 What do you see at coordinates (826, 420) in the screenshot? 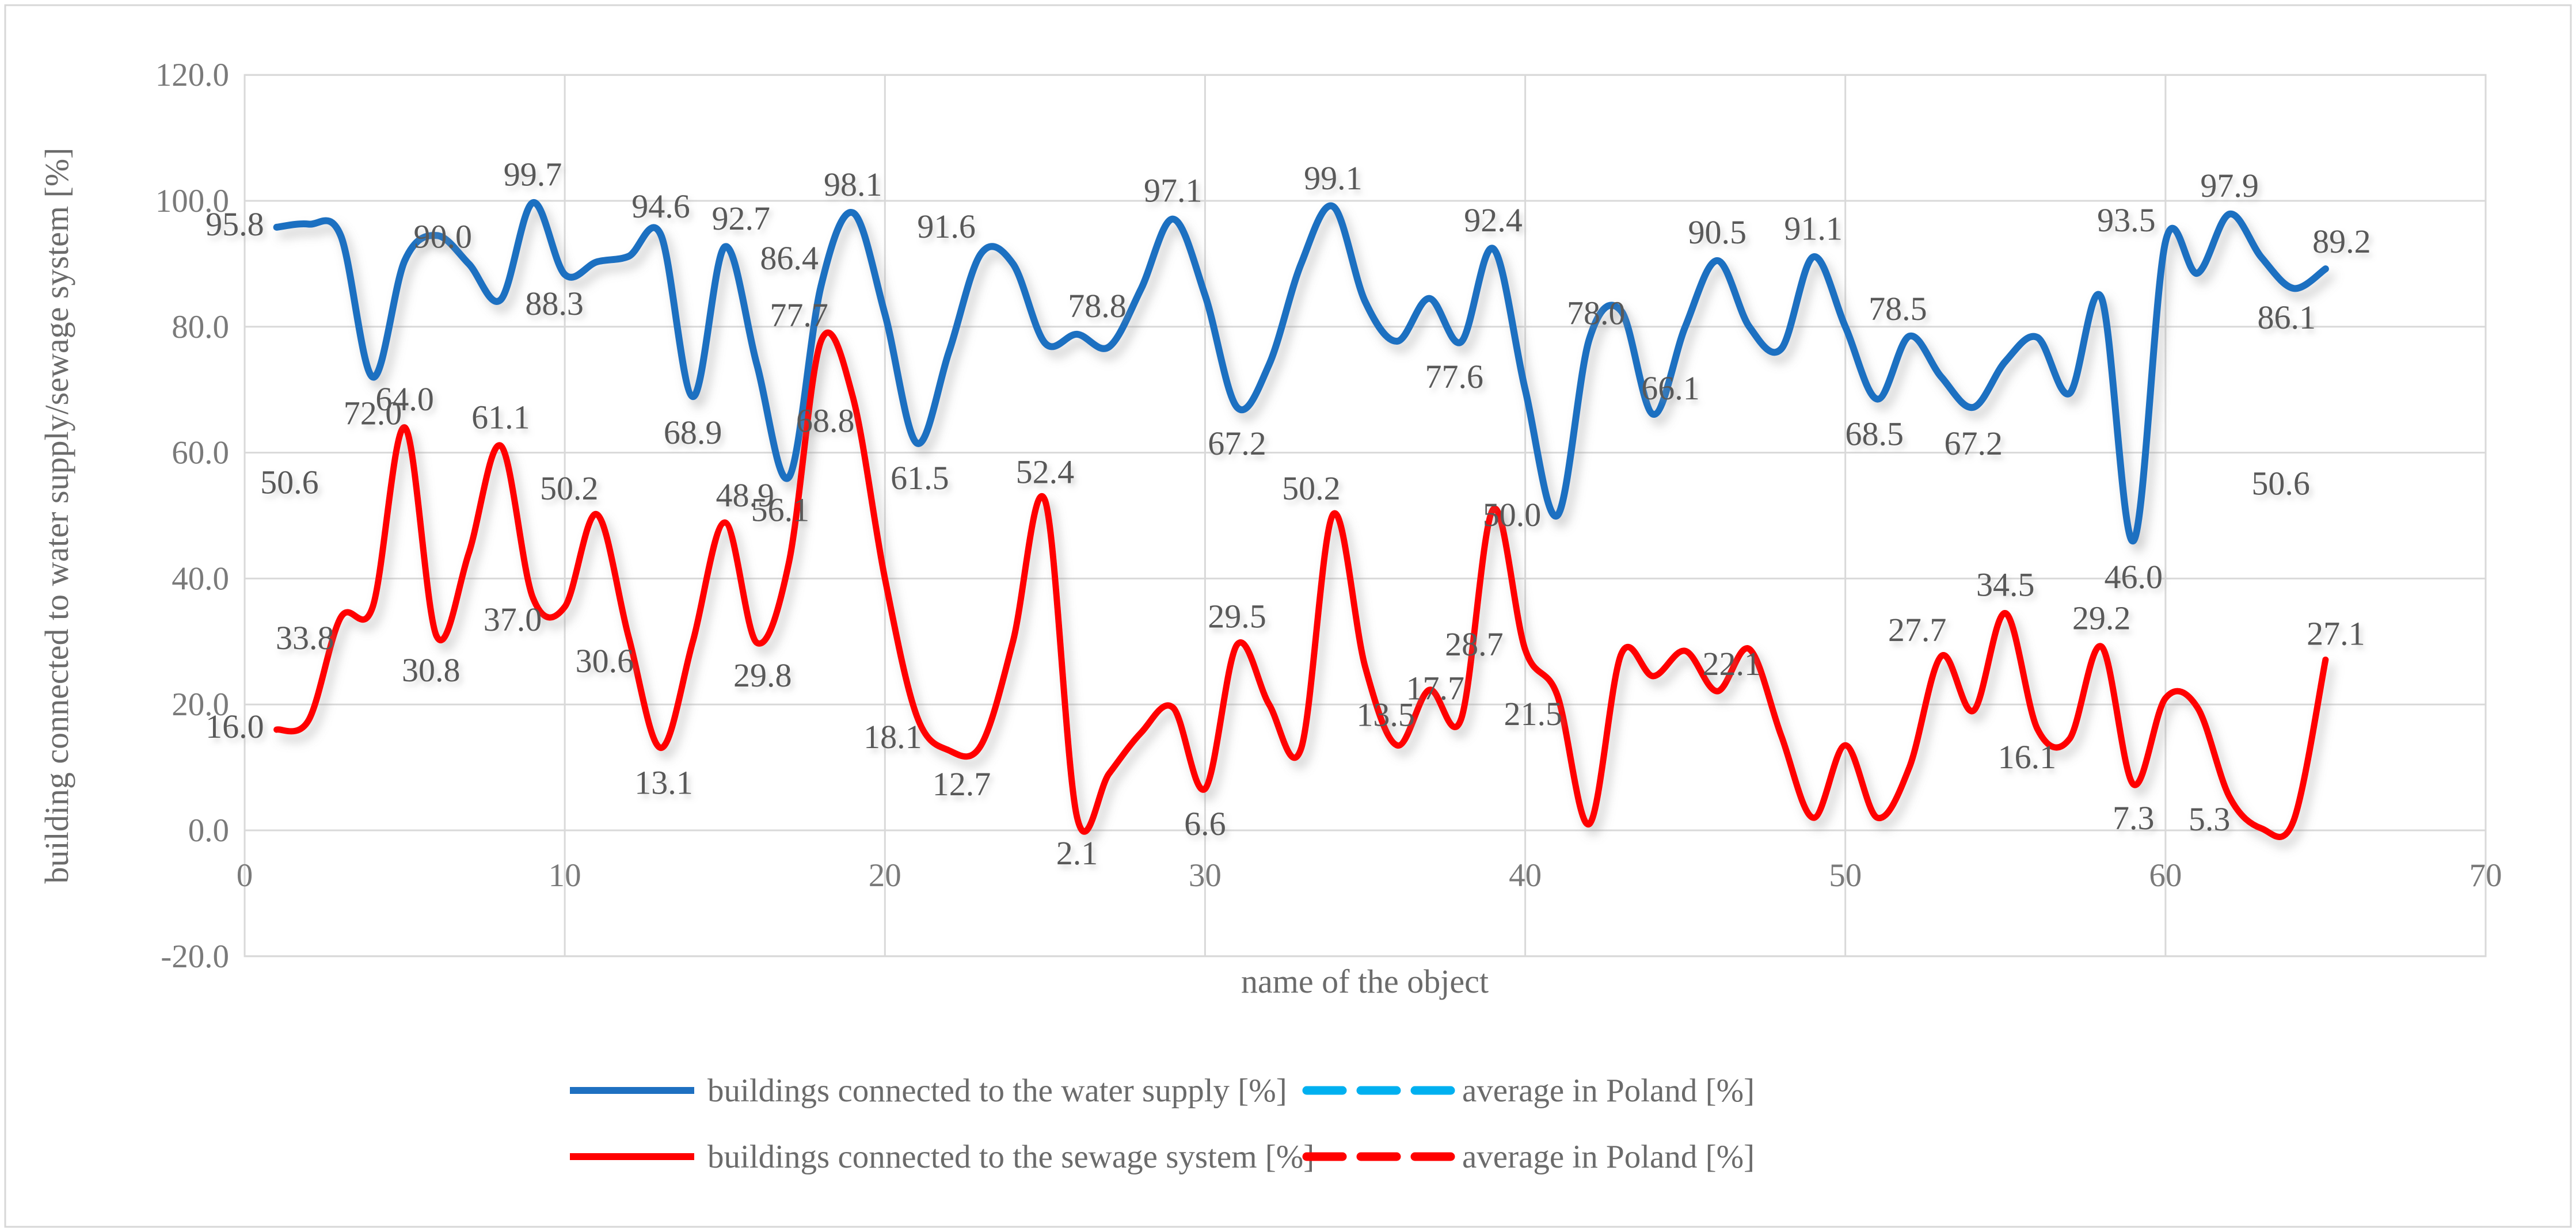
I see `data-label-sewage: 68.8` at bounding box center [826, 420].